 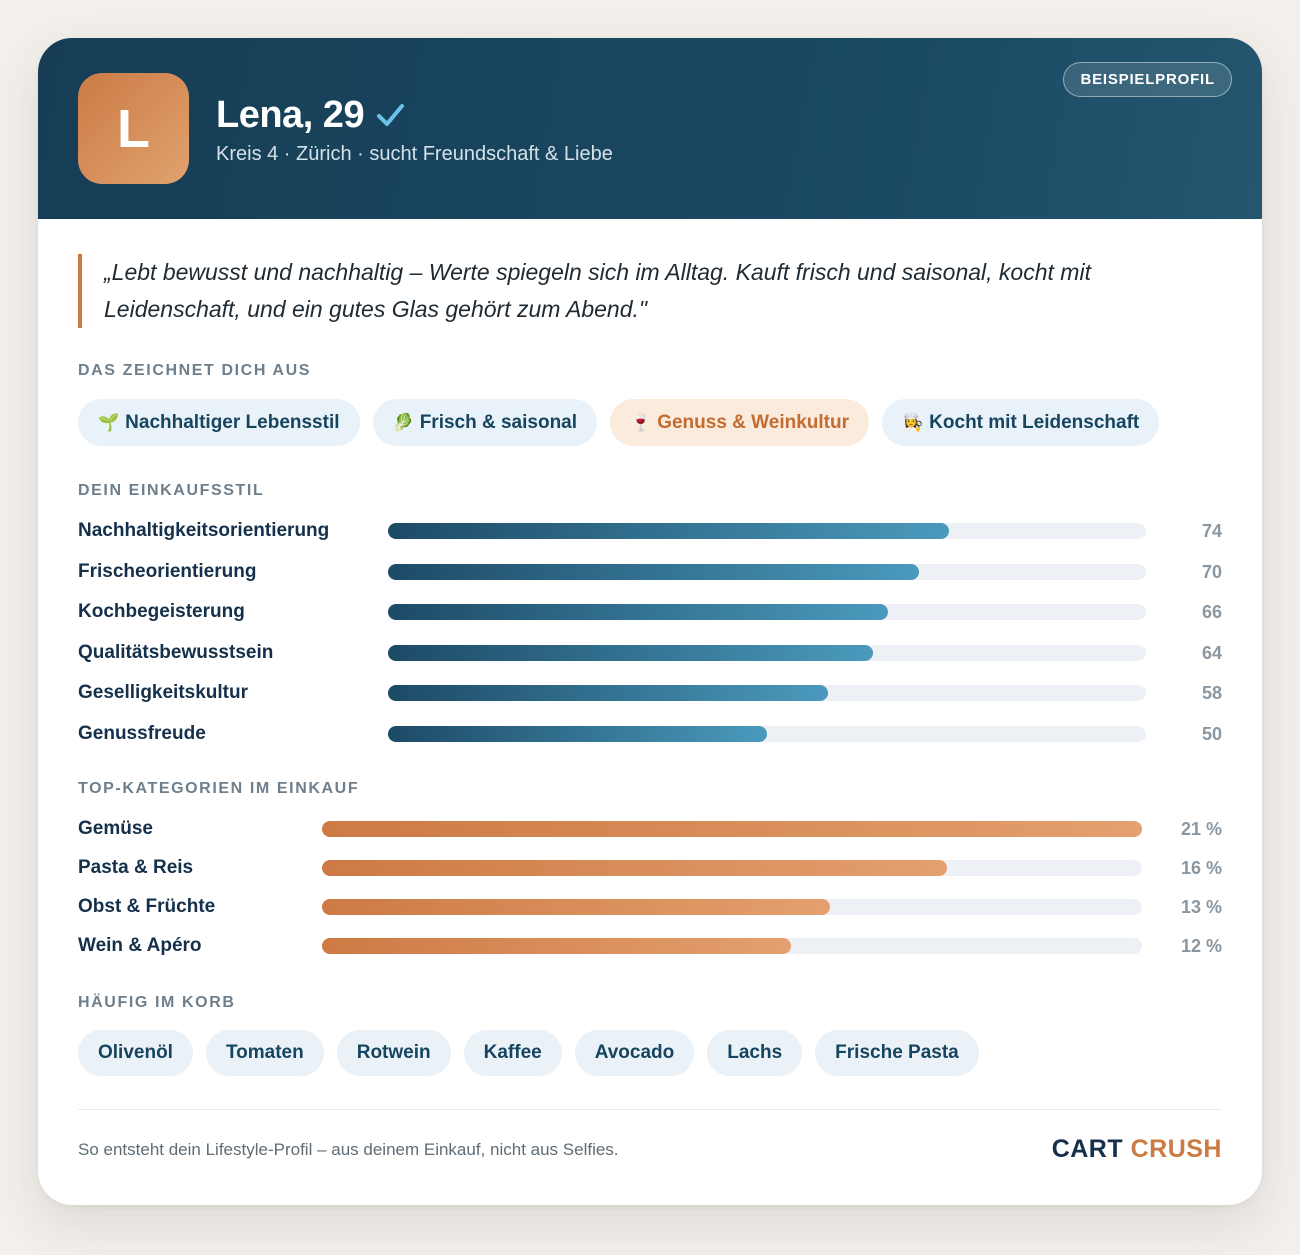 I want to click on categories-label: Gemüse, so click(x=115, y=828).